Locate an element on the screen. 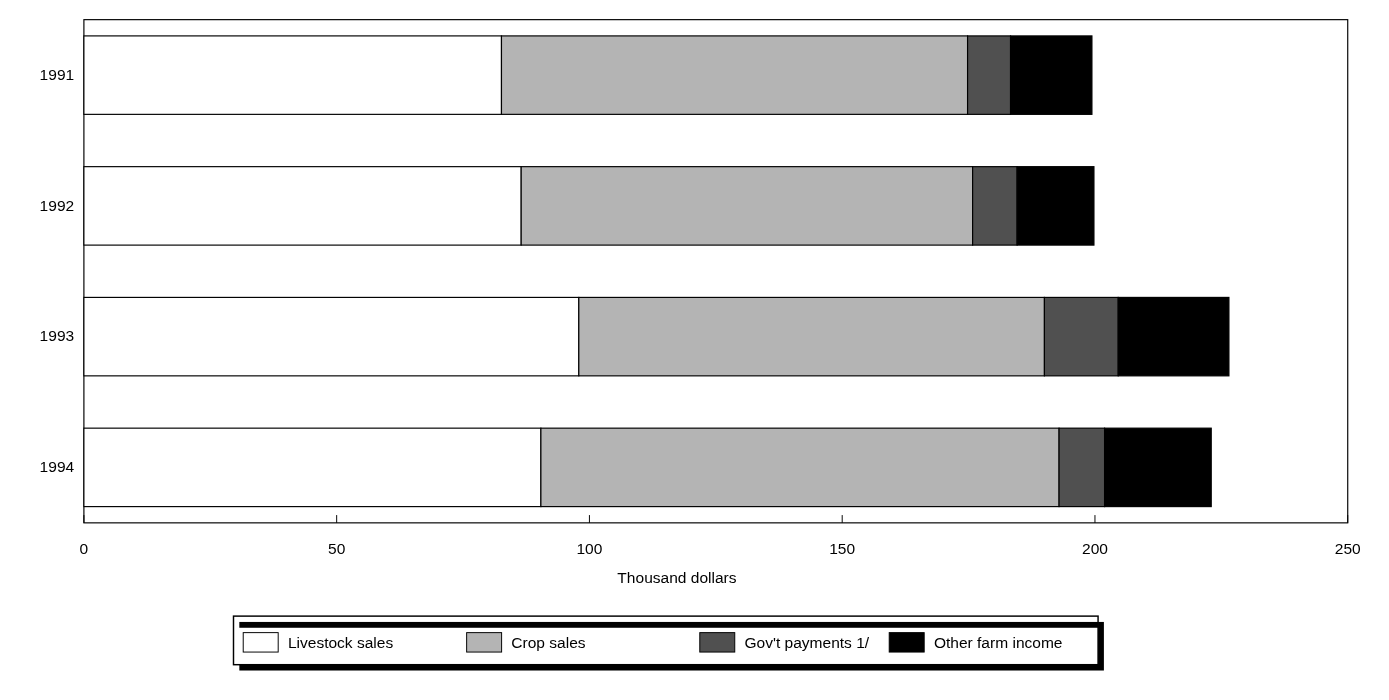 The width and height of the screenshot is (1389, 700). y-tick-label: 1992 is located at coordinates (57, 205).